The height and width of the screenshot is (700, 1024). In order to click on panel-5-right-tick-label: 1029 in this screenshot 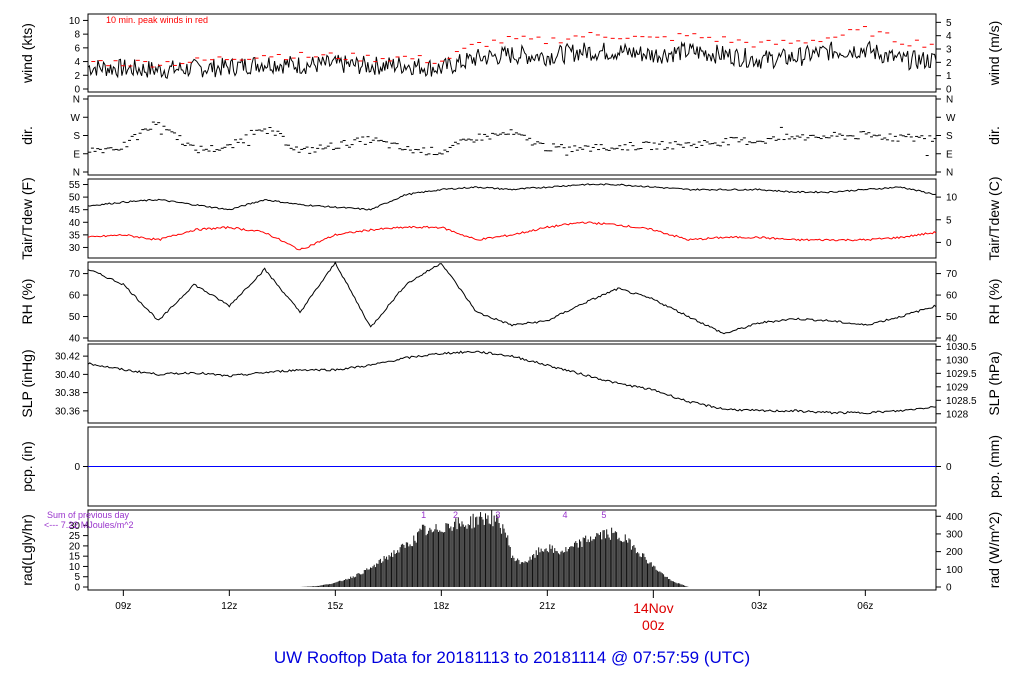, I will do `click(957, 387)`.